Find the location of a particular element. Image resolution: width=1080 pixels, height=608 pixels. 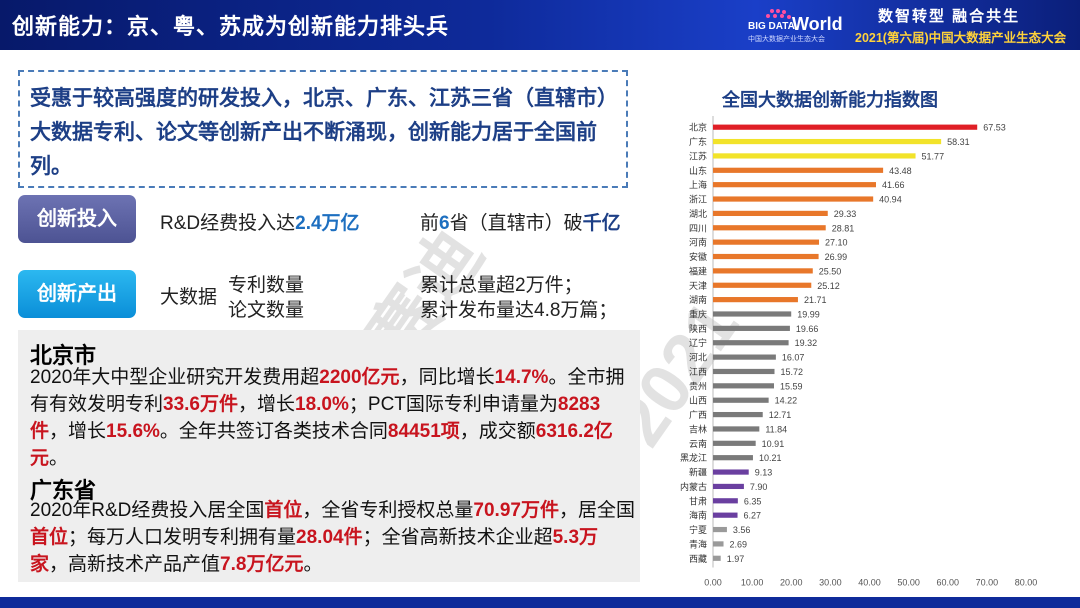

value-label: 25.12 is located at coordinates (828, 286).